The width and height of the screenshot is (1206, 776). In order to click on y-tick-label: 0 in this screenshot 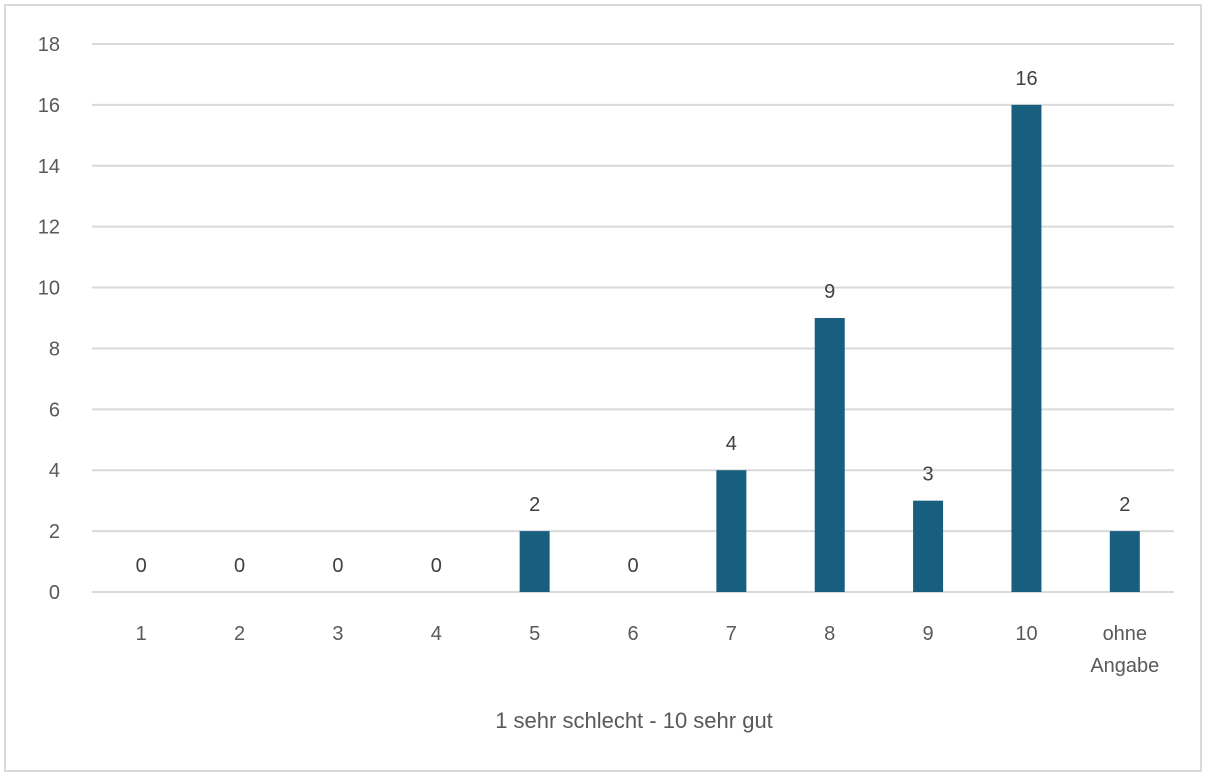, I will do `click(54, 593)`.